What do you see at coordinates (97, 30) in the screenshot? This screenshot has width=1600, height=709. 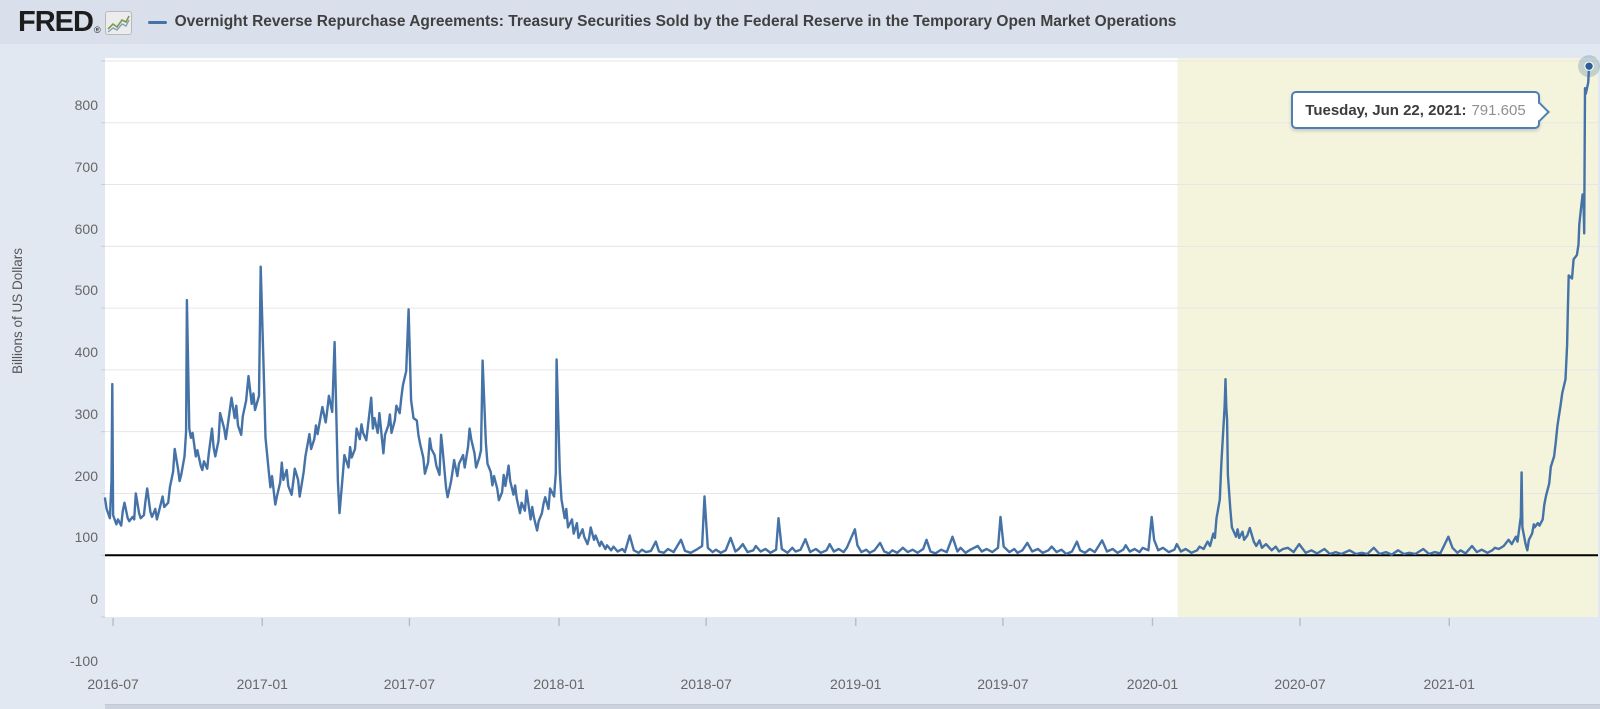 I see `registered-trademark: ®` at bounding box center [97, 30].